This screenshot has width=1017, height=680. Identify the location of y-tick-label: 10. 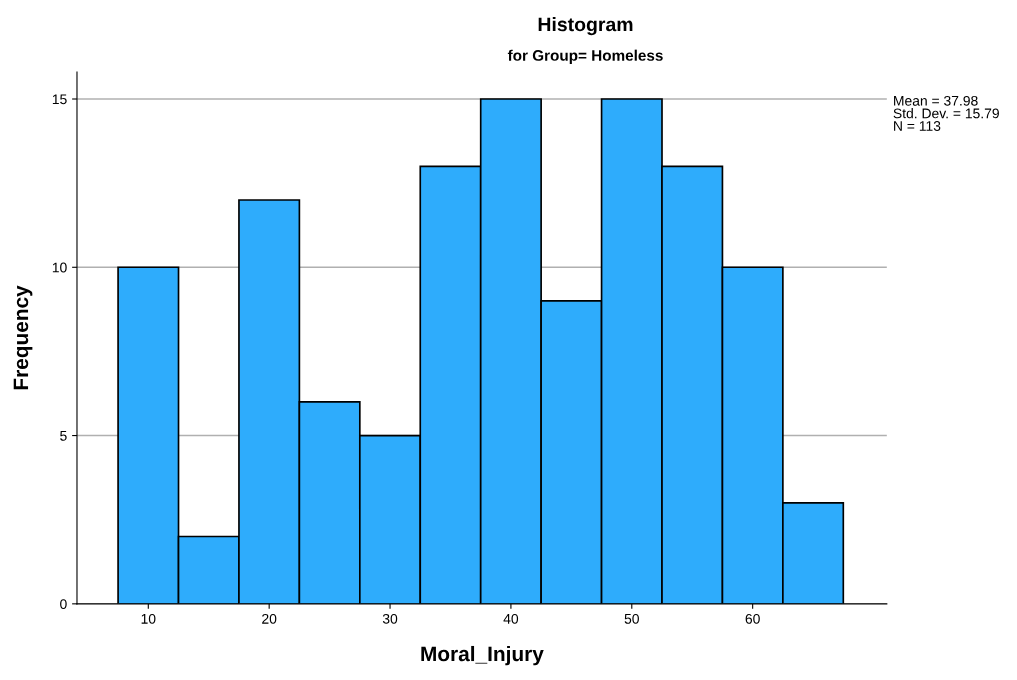
(59, 267).